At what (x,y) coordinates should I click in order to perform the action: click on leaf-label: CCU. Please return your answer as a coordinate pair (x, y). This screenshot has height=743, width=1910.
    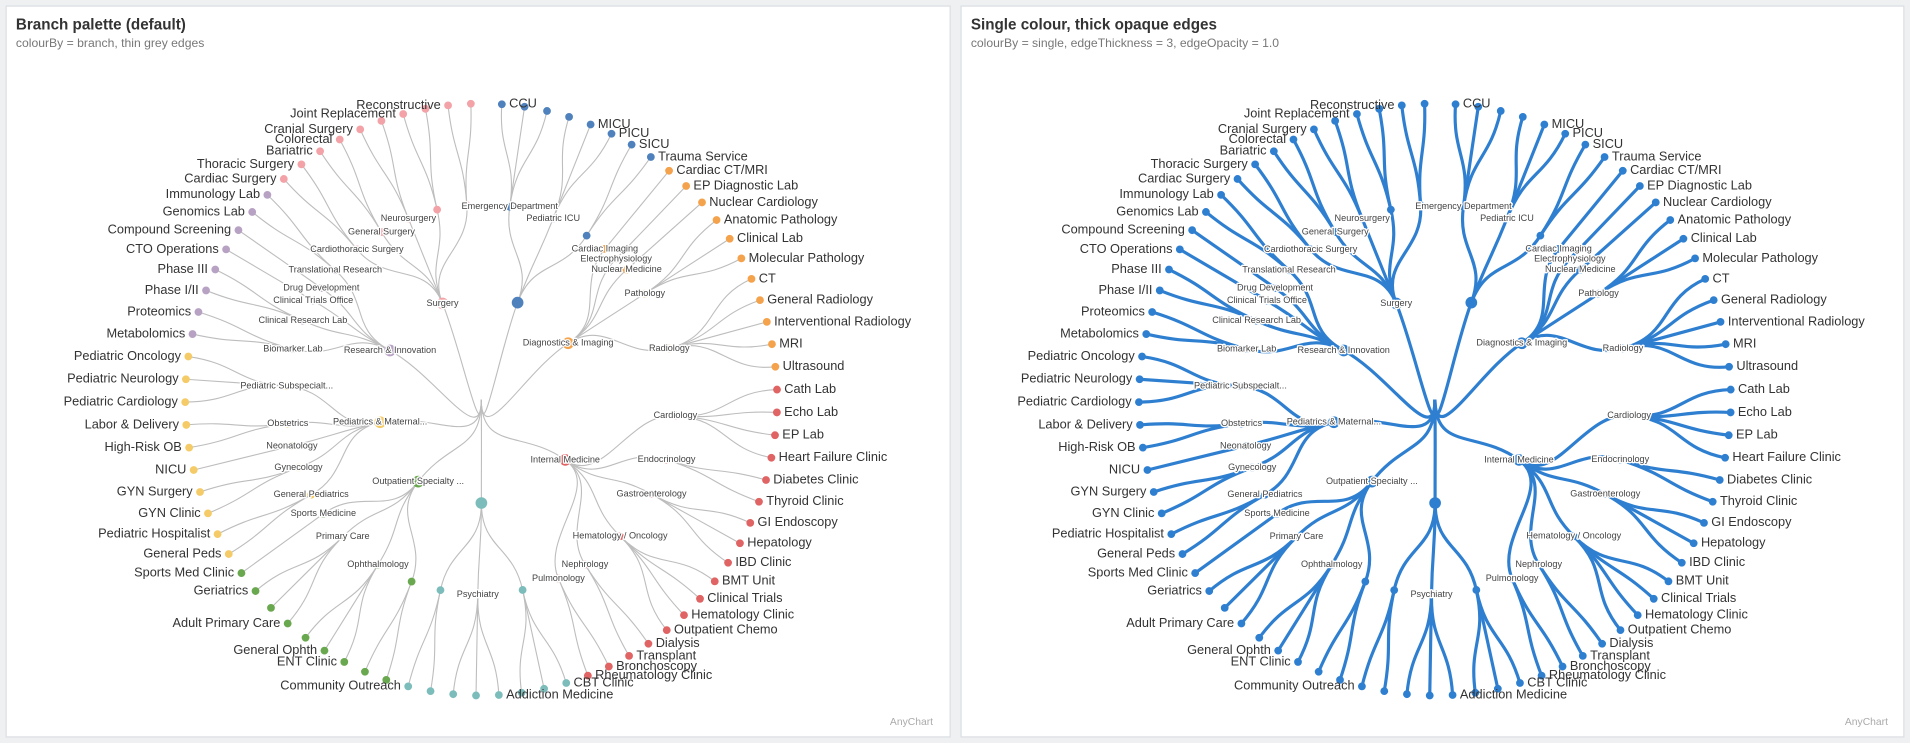
    Looking at the image, I should click on (1477, 103).